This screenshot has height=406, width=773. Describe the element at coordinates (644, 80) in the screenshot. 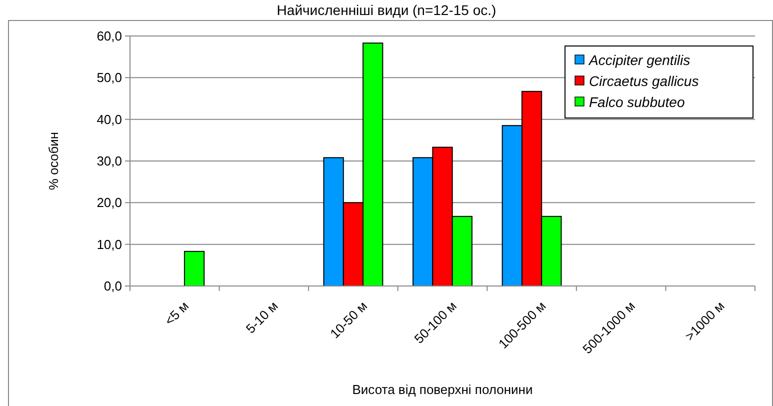

I see `legend-label: Circaetus gallicus` at that location.